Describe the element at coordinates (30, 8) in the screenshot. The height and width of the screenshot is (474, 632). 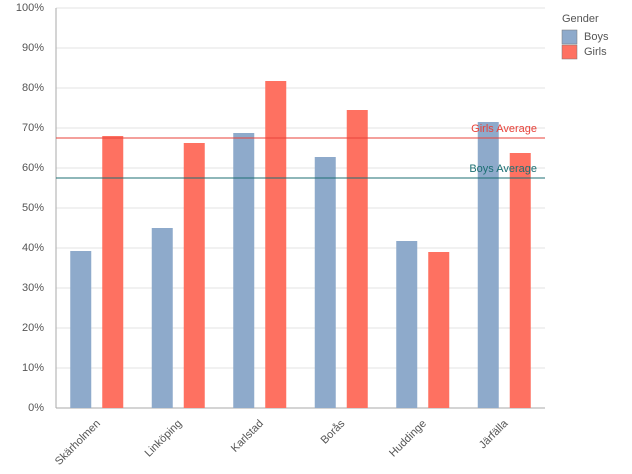
I see `y-tick-label: 100%` at that location.